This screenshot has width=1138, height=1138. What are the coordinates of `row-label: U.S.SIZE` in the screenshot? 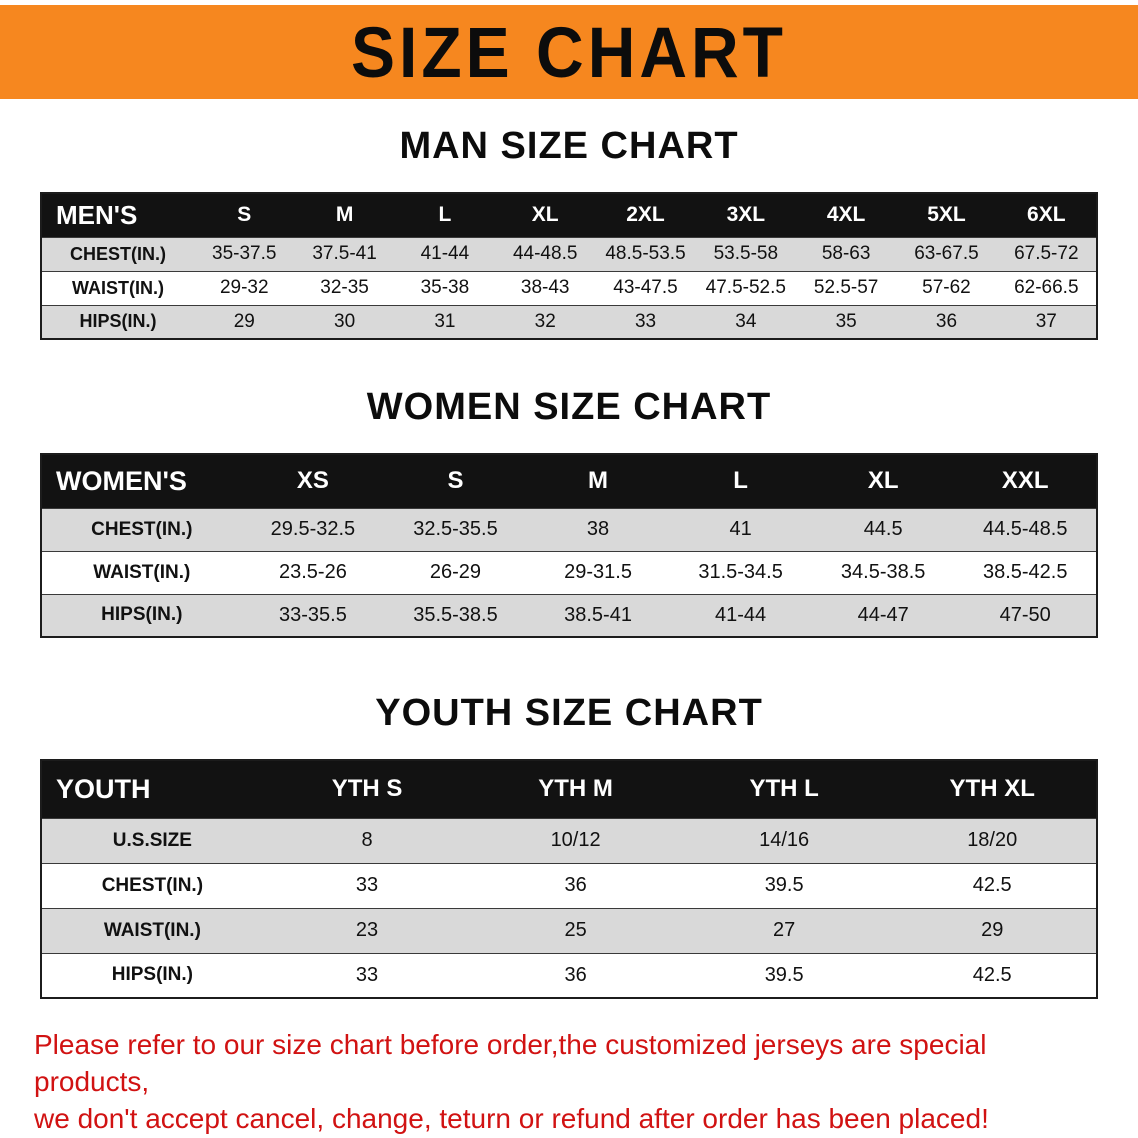 It's located at (152, 840).